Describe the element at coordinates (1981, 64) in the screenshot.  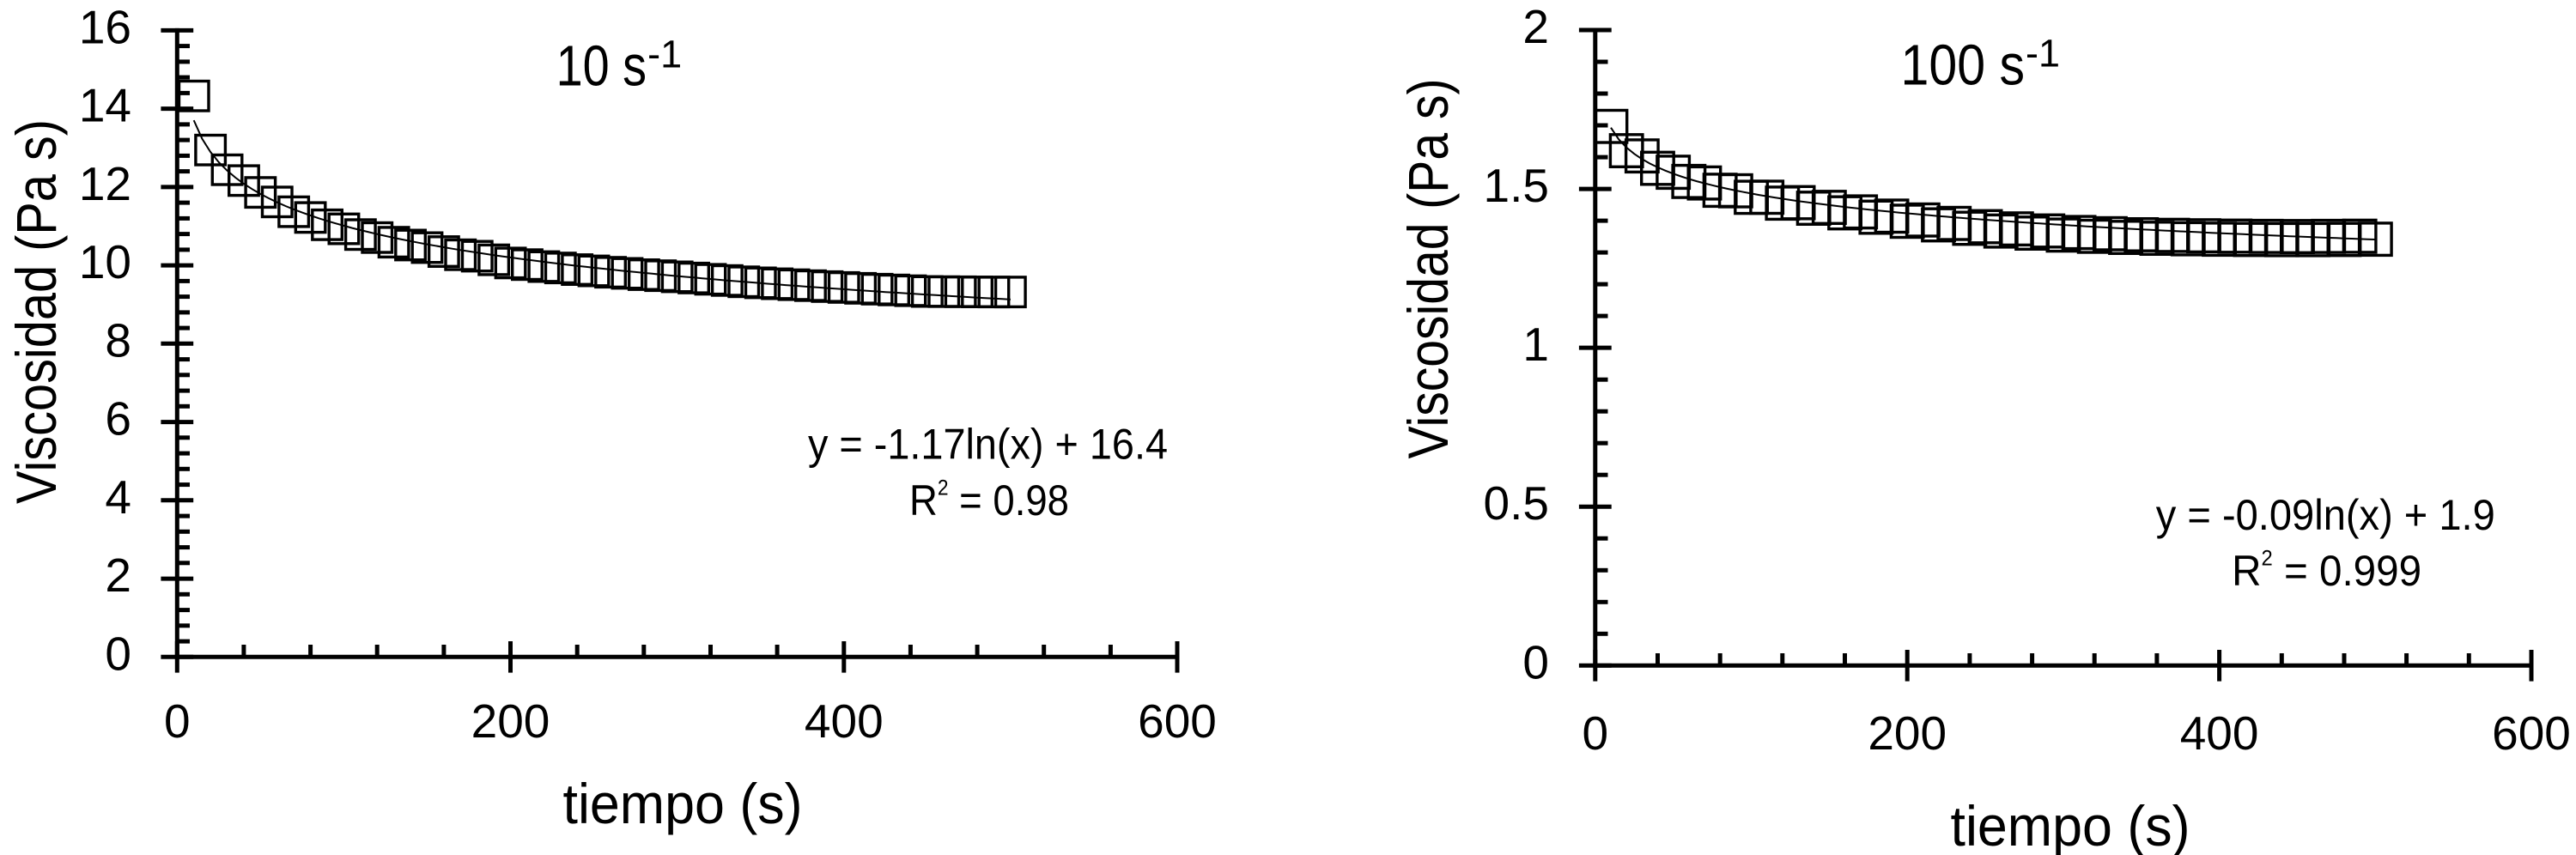
I see `svg-text: 100 s-1` at that location.